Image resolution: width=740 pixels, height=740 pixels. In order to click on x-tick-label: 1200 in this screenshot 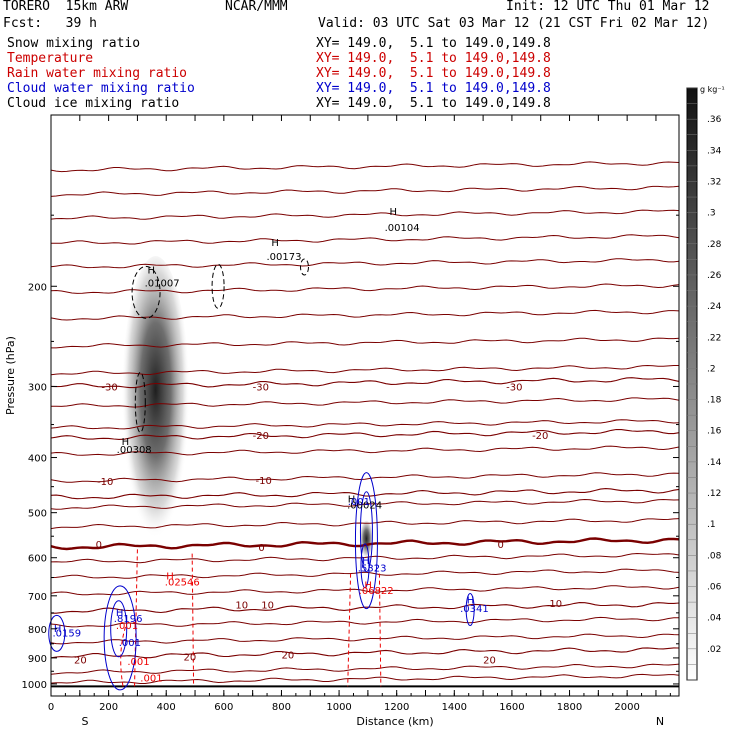, I will do `click(396, 707)`.